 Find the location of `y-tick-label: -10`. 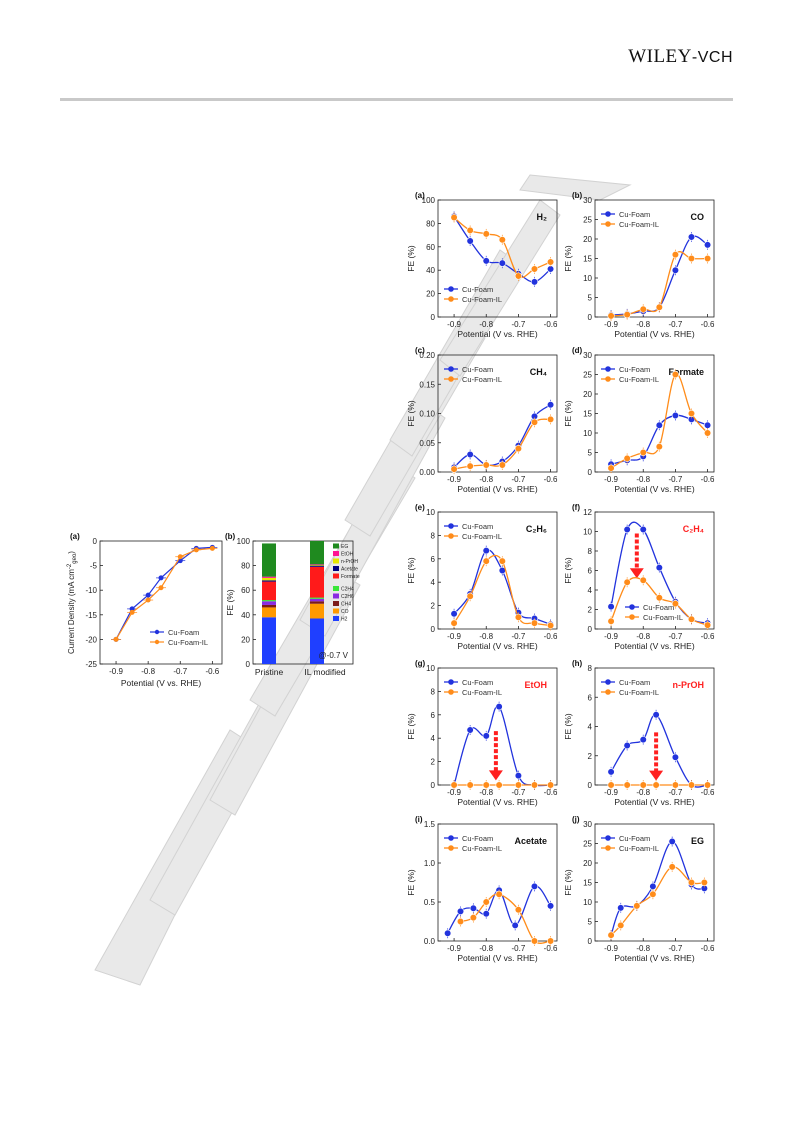

y-tick-label: -10 is located at coordinates (91, 590).